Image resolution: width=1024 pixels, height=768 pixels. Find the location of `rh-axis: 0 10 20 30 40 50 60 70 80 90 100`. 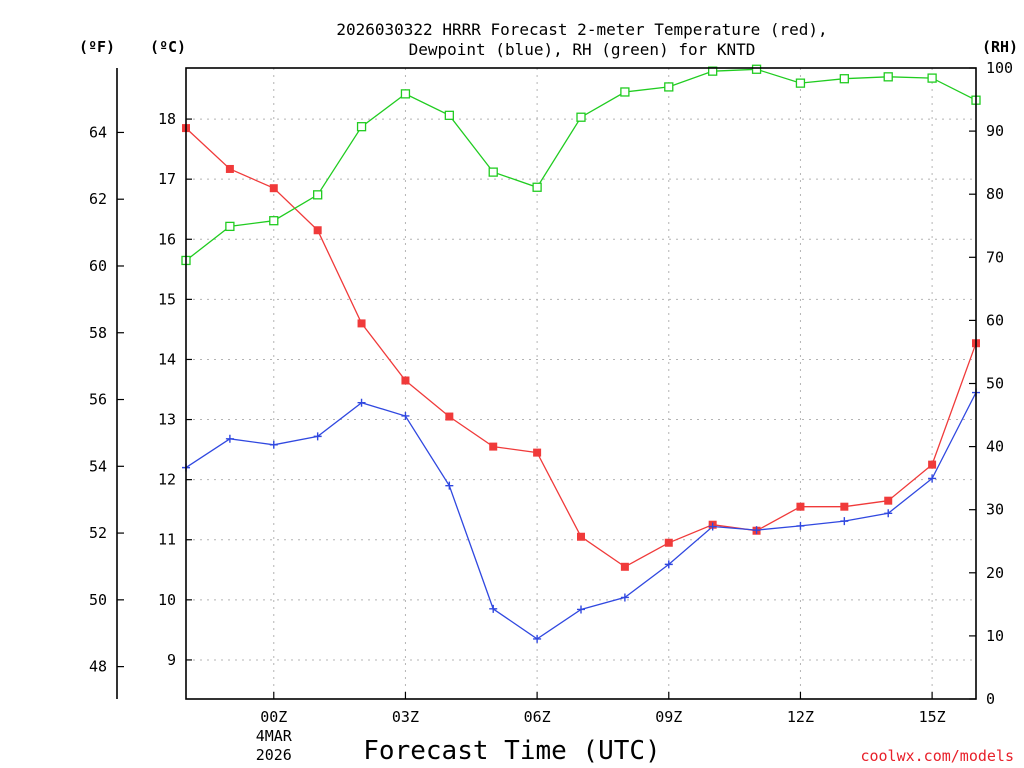

rh-axis: 0 10 20 30 40 50 60 70 80 90 100 is located at coordinates (991, 383).